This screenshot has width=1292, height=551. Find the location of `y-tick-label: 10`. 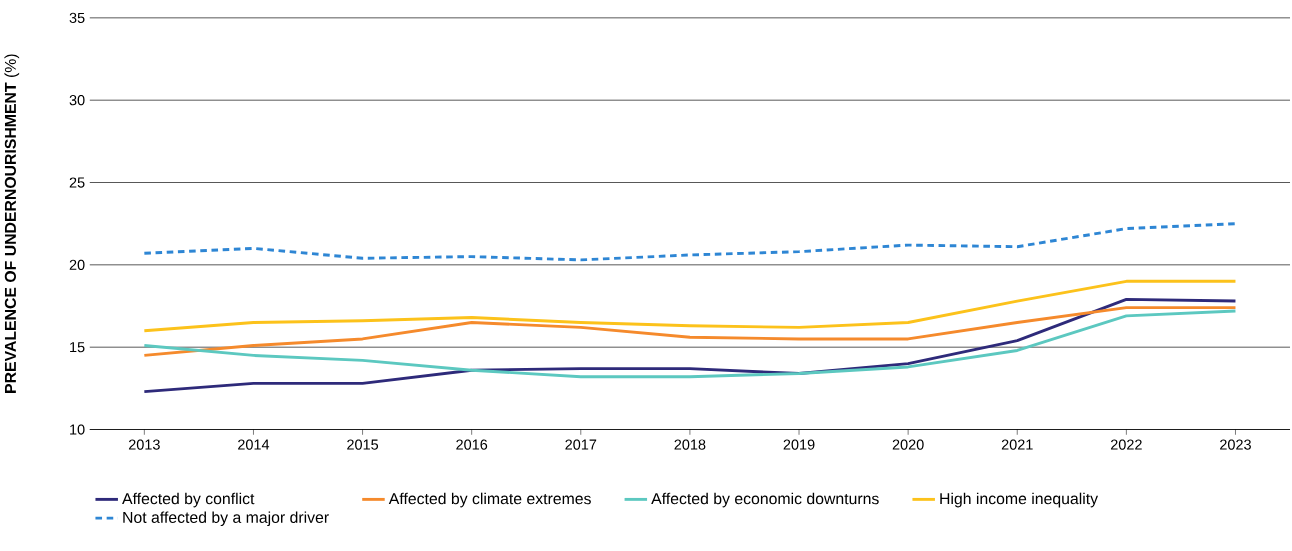

y-tick-label: 10 is located at coordinates (77, 429).